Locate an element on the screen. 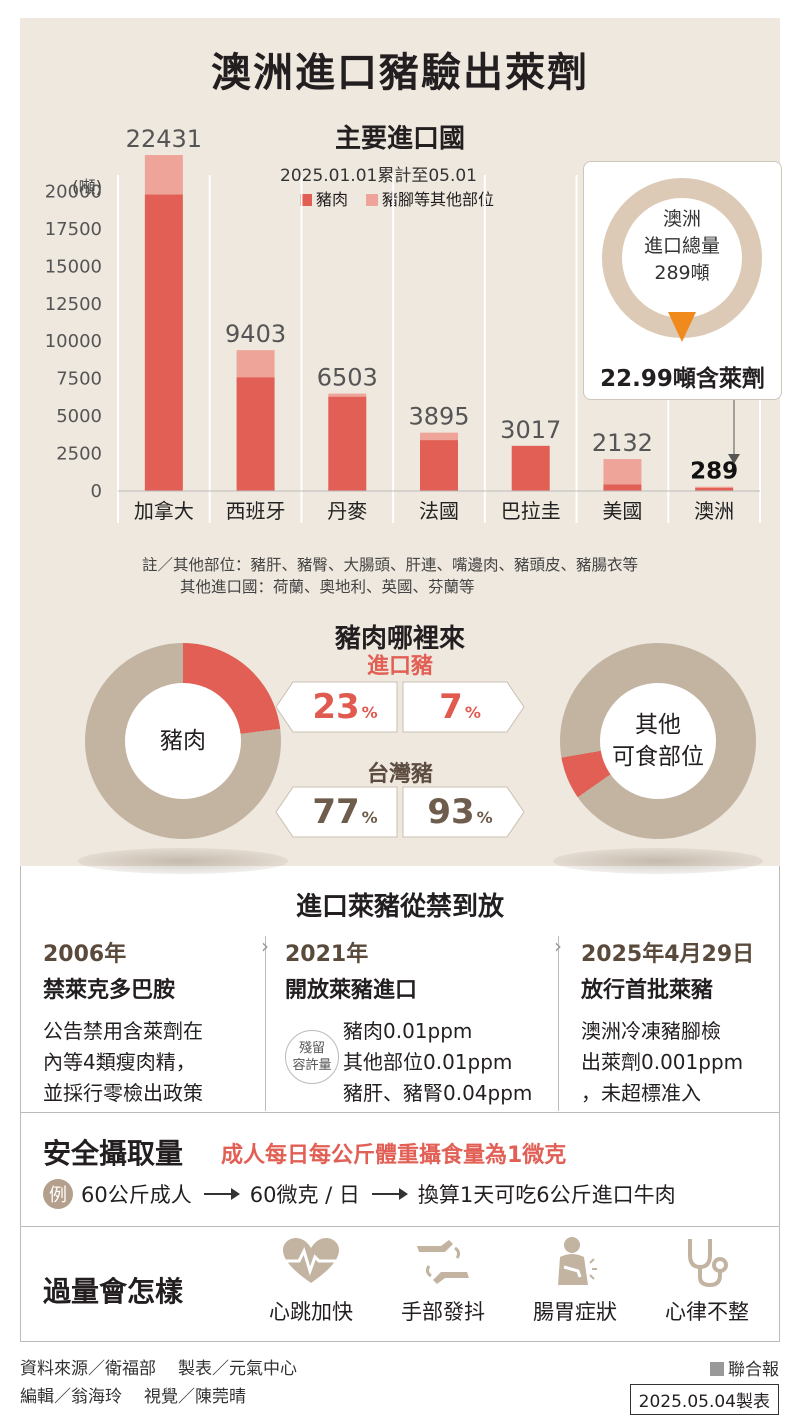 This screenshot has width=799, height=1426. symptom-arrhythmia: 心律不整 is located at coordinates (707, 1281).